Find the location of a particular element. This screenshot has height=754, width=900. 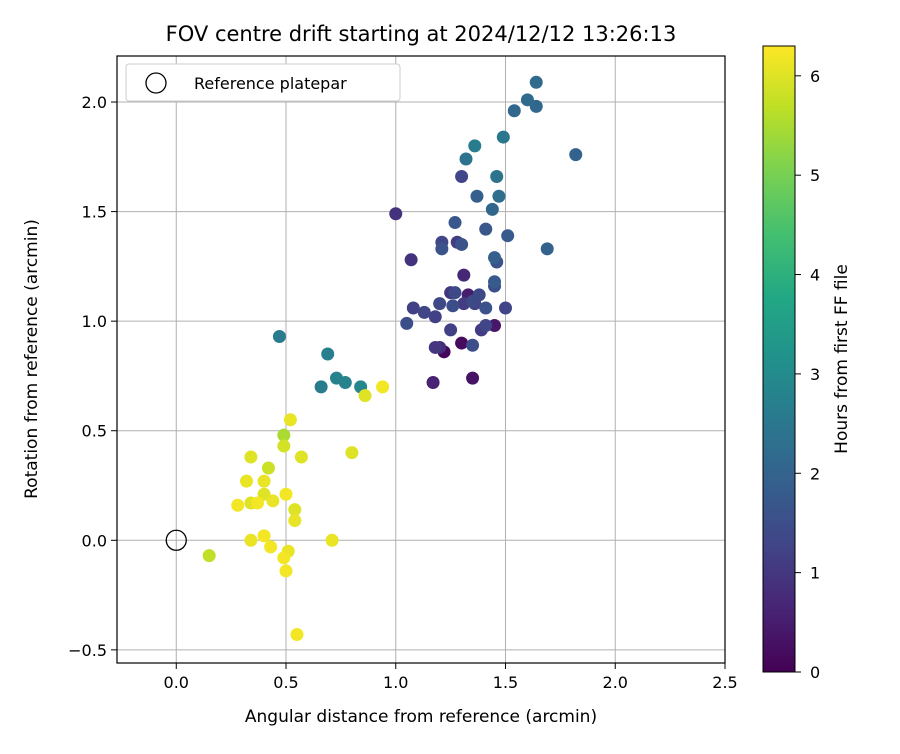

y-tick-label: 1.5 is located at coordinates (94, 212).